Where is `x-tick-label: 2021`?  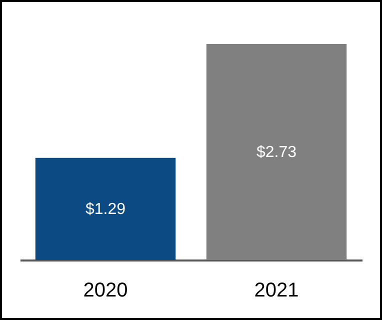 x-tick-label: 2021 is located at coordinates (276, 291).